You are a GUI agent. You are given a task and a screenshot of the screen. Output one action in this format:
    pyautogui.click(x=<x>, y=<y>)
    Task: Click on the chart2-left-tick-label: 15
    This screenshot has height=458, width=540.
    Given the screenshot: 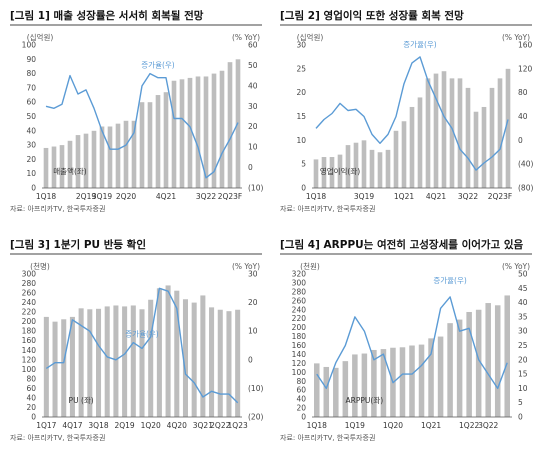 What is the action you would take?
    pyautogui.click(x=301, y=116)
    